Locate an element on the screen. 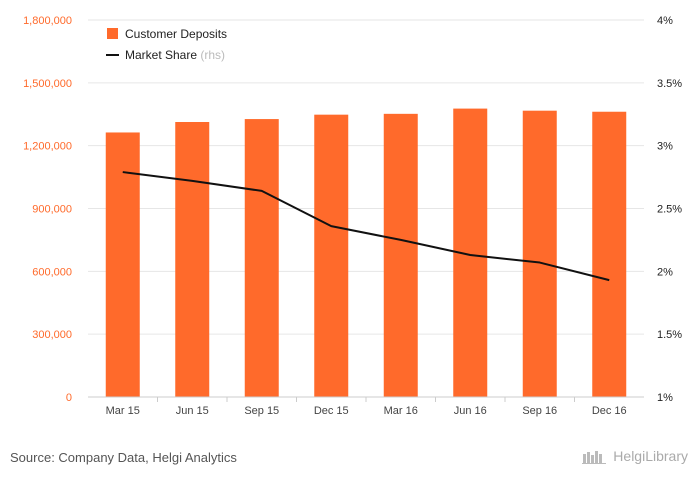 This screenshot has height=488, width=700. y-right-tick-label: 1.5% is located at coordinates (669, 335).